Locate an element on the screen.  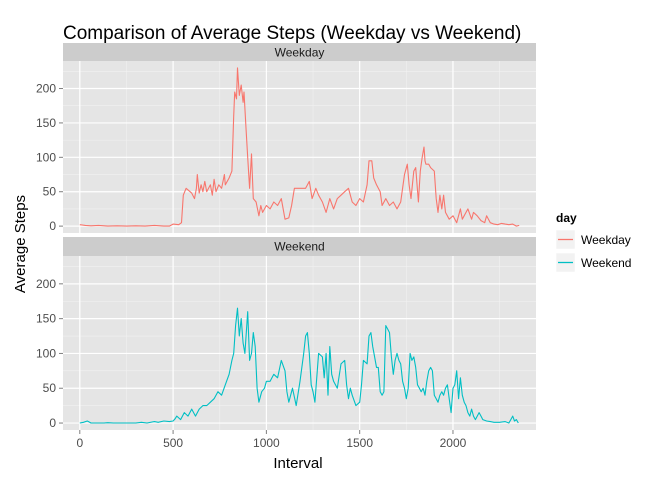
x-tick-label: 2000 is located at coordinates (453, 443).